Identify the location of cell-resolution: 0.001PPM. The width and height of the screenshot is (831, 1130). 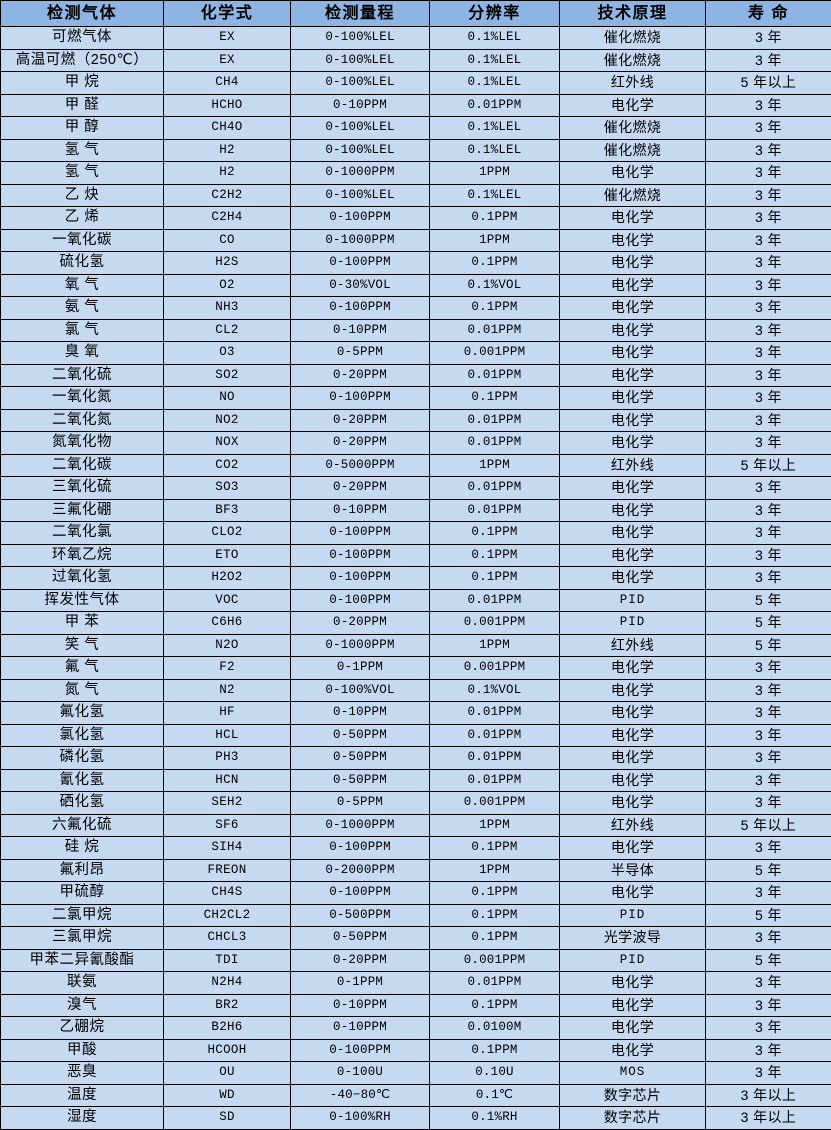
(495, 960).